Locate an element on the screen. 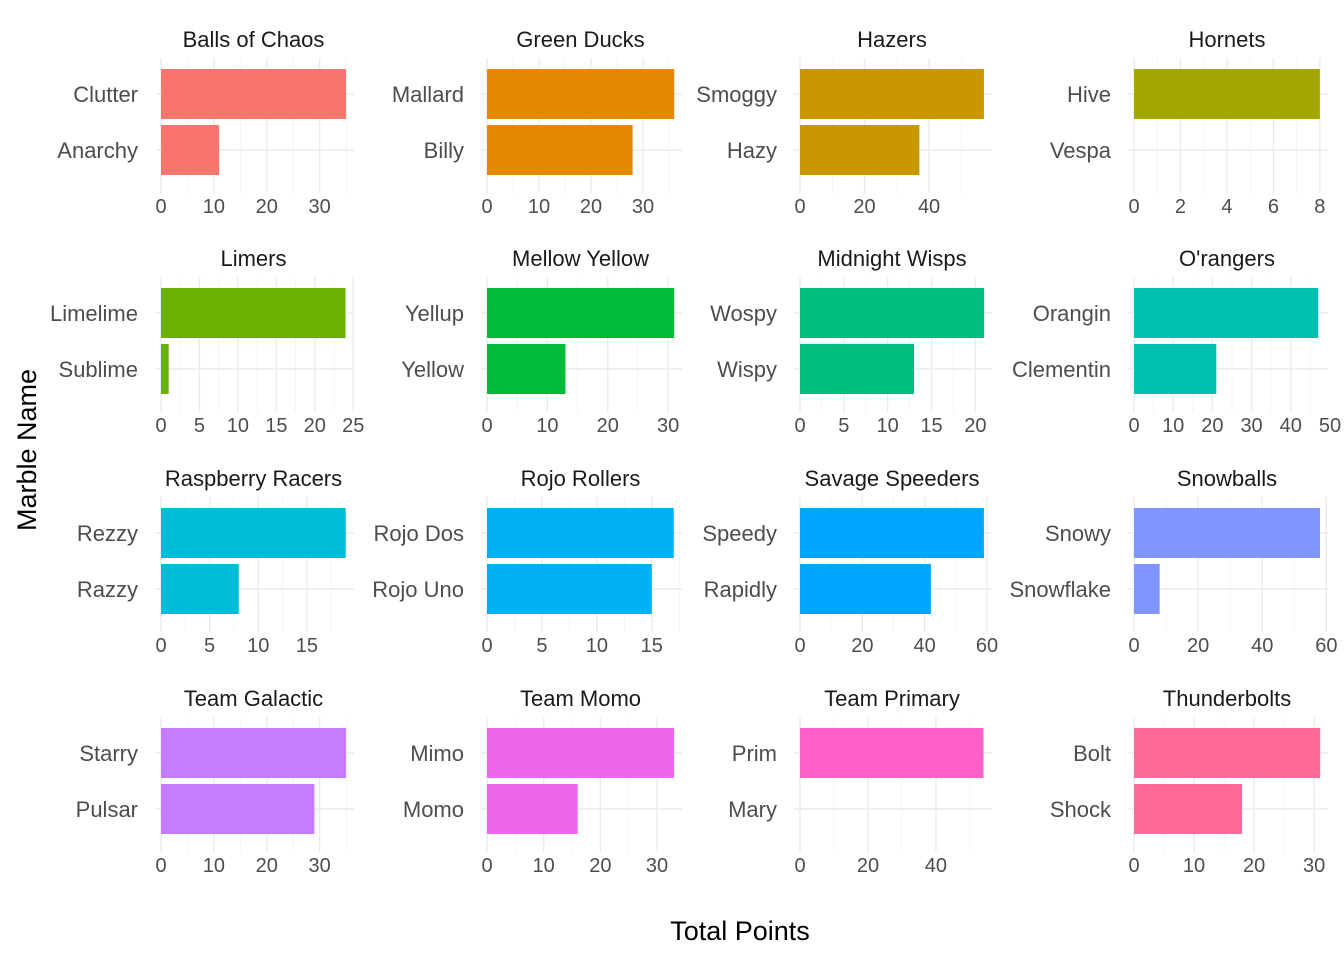 This screenshot has width=1344, height=965. y-tick-label: Hive is located at coordinates (1089, 94).